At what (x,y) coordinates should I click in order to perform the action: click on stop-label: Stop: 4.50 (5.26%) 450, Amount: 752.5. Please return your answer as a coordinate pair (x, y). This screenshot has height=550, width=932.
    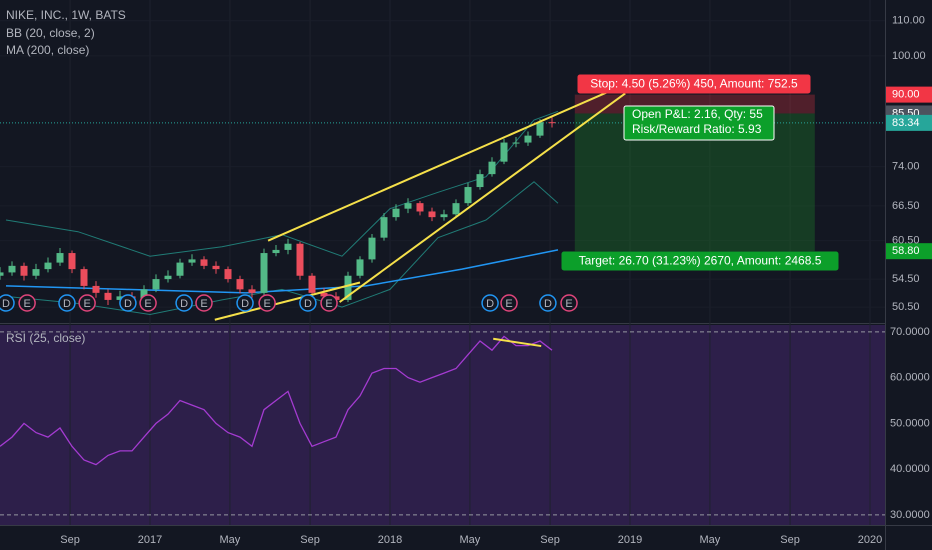
    Looking at the image, I should click on (694, 84).